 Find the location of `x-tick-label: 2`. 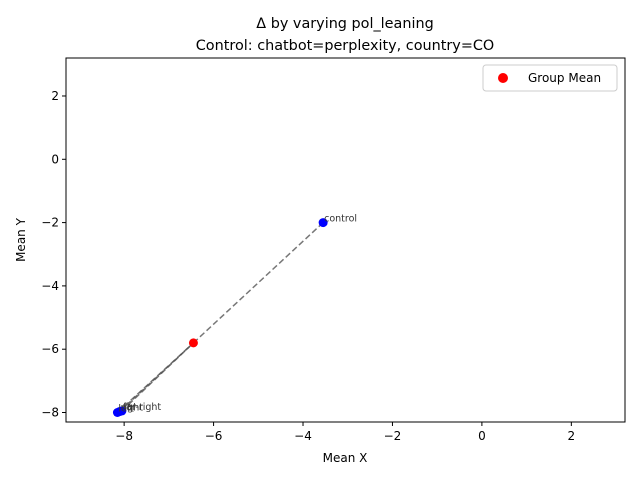

x-tick-label: 2 is located at coordinates (572, 436).